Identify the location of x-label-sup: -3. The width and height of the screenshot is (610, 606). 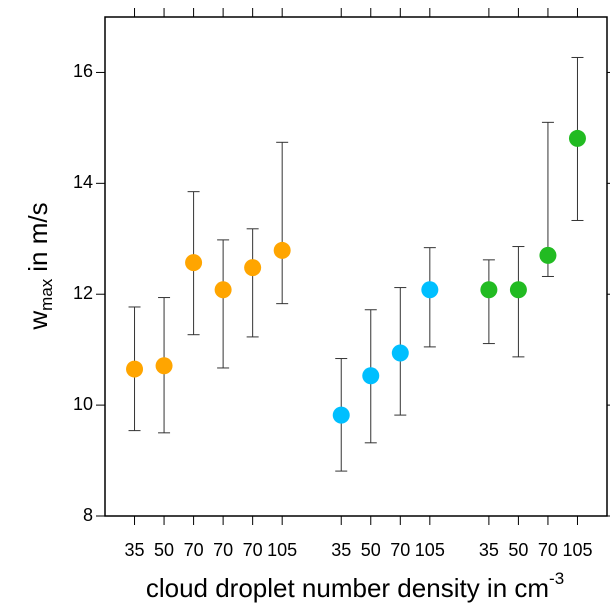
(556, 578).